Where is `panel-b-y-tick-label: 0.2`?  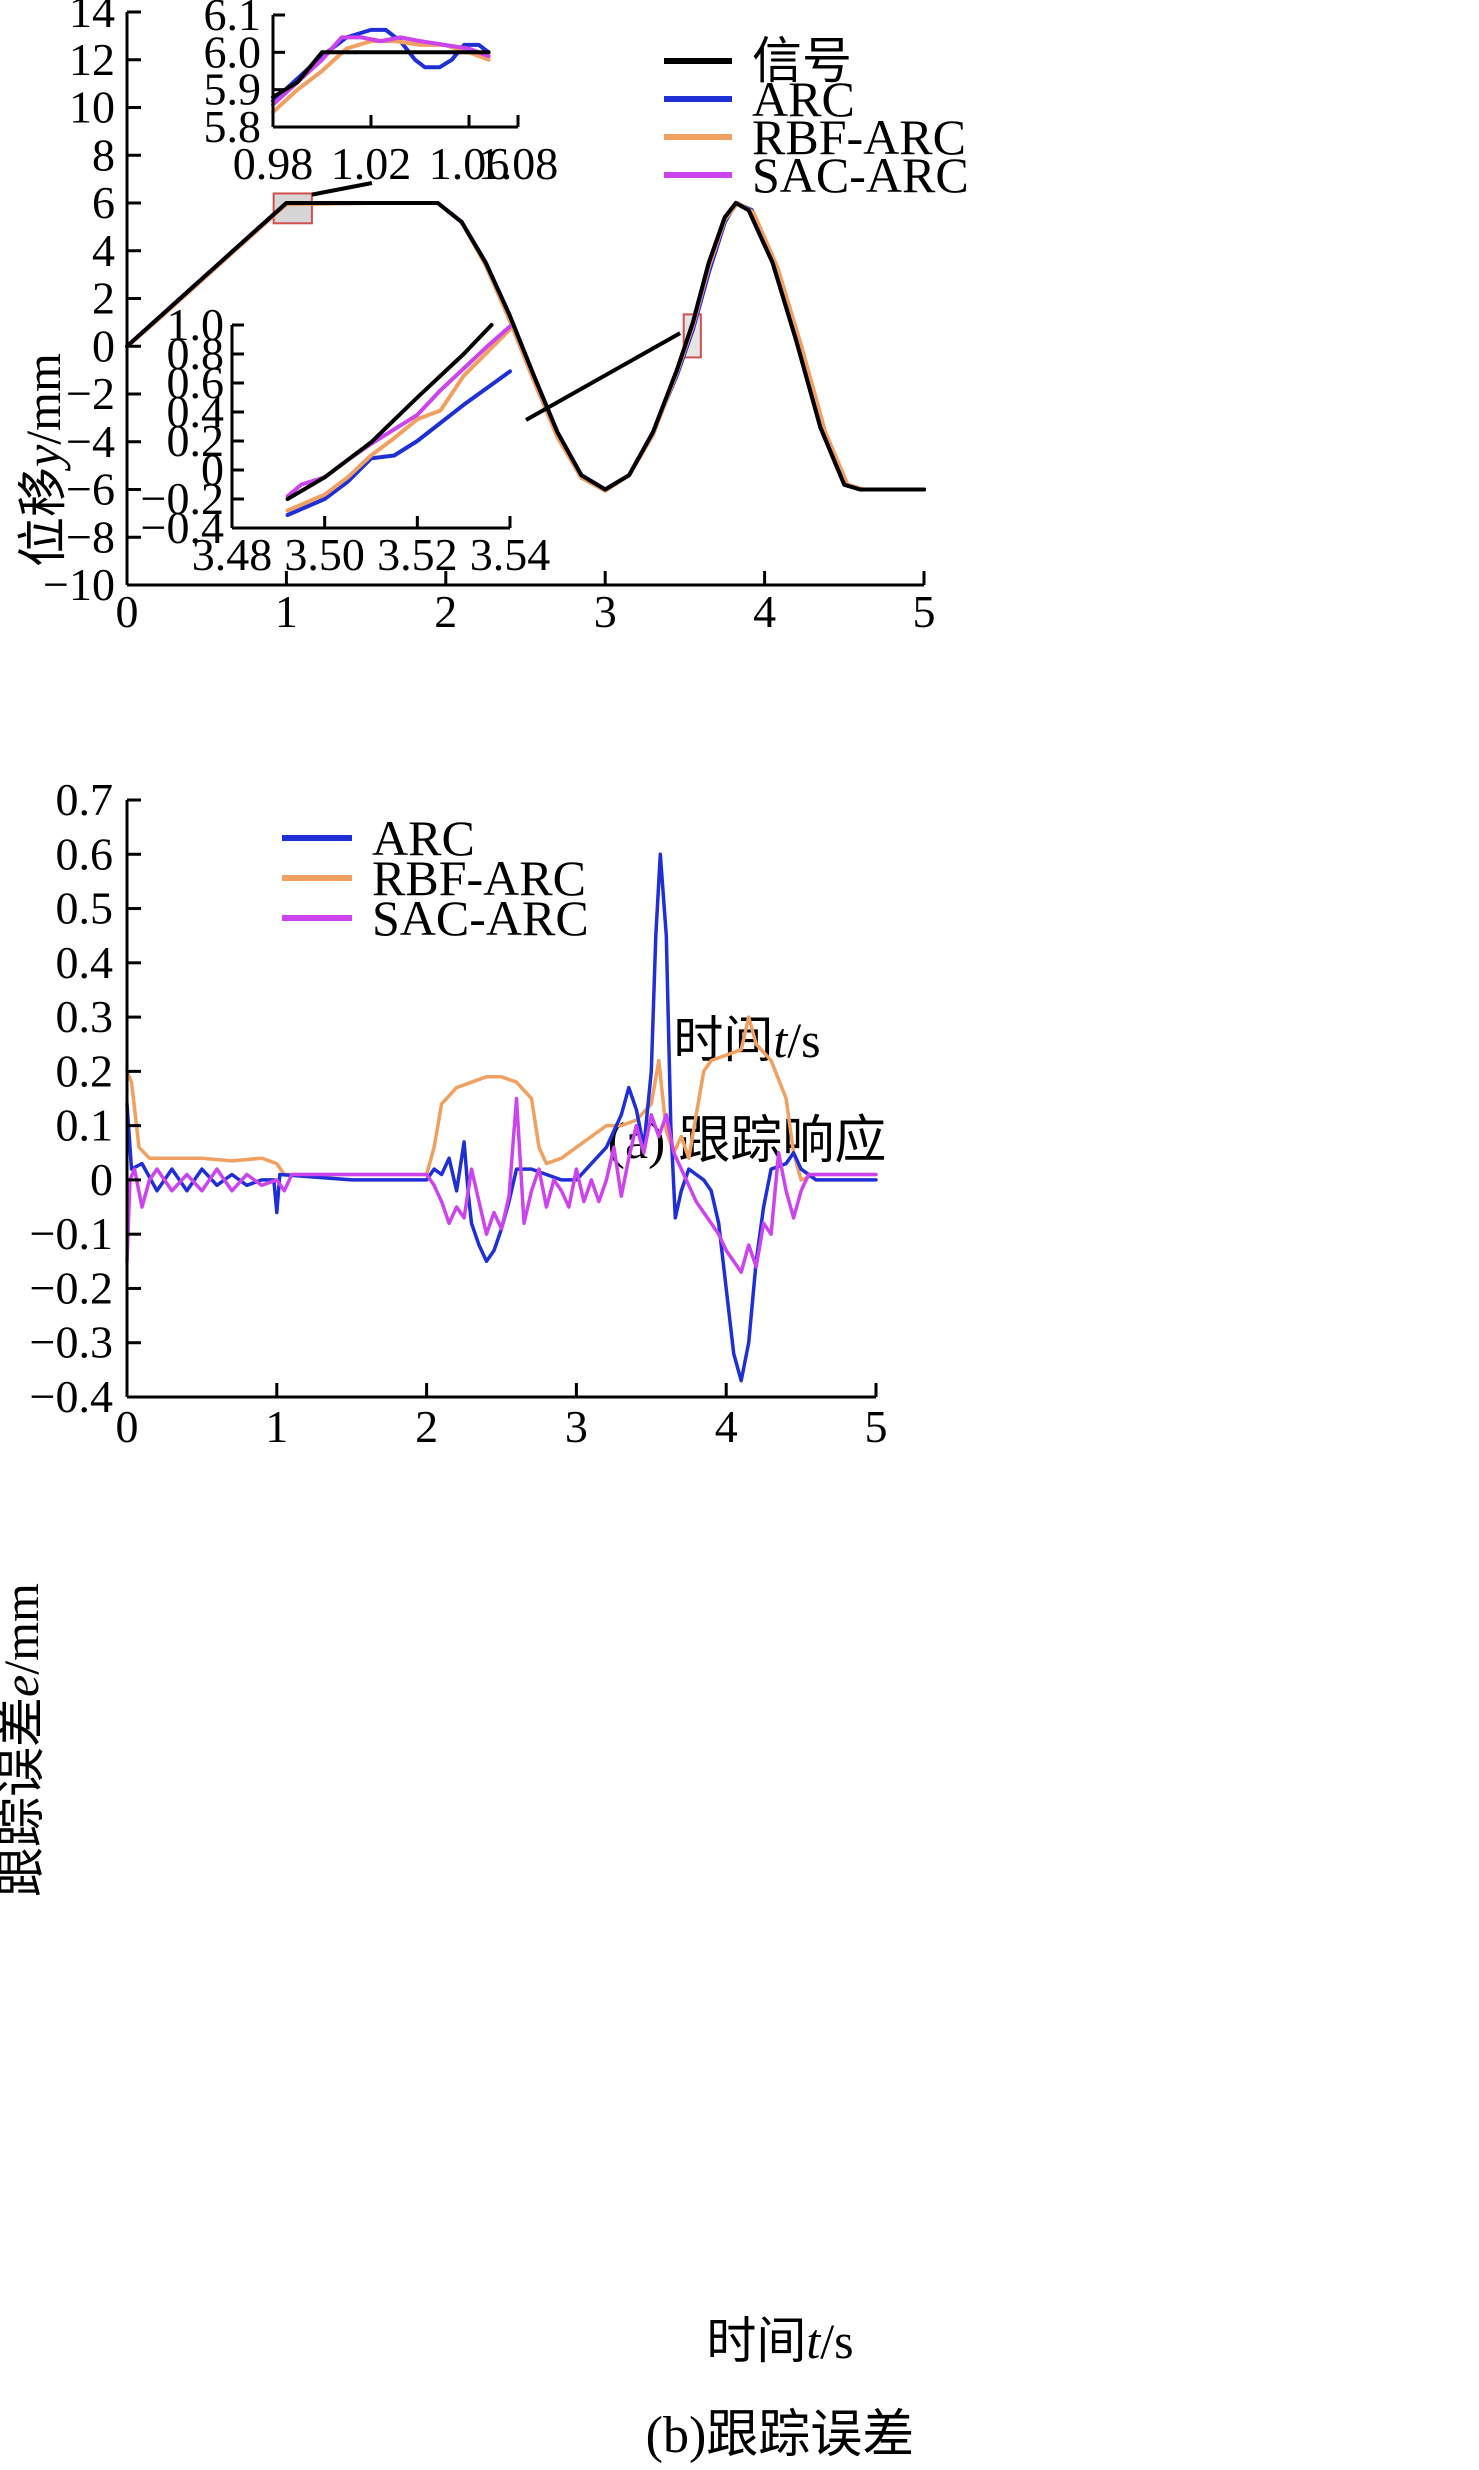
panel-b-y-tick-label: 0.2 is located at coordinates (85, 1070).